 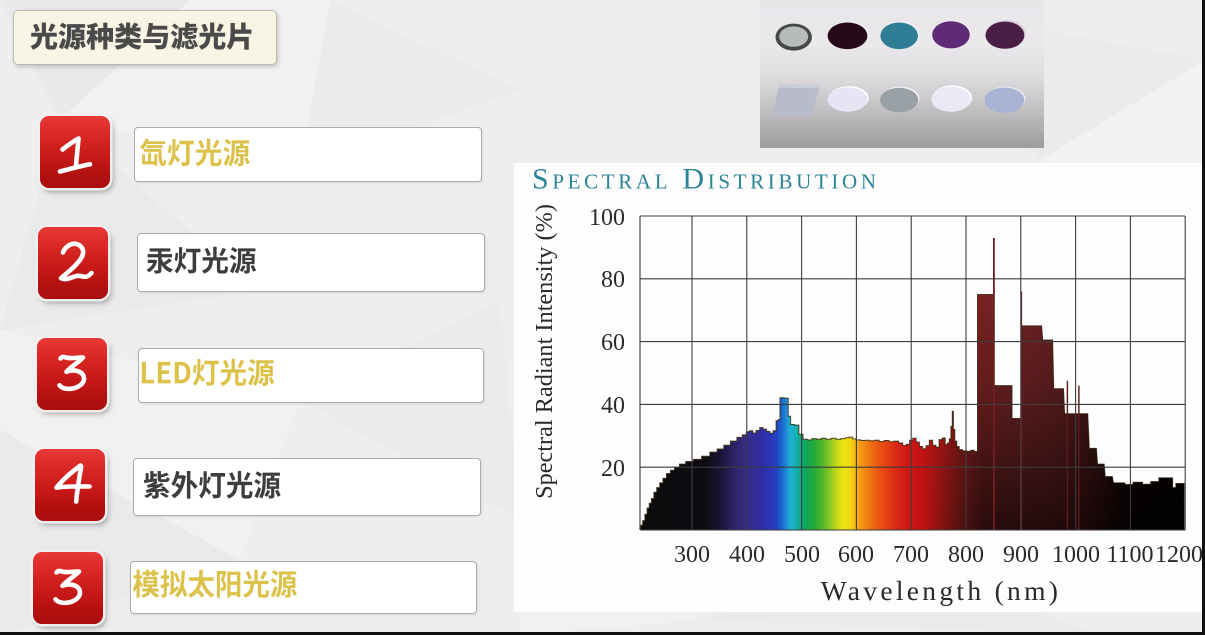 I want to click on svg-text: 100, so click(x=607, y=218).